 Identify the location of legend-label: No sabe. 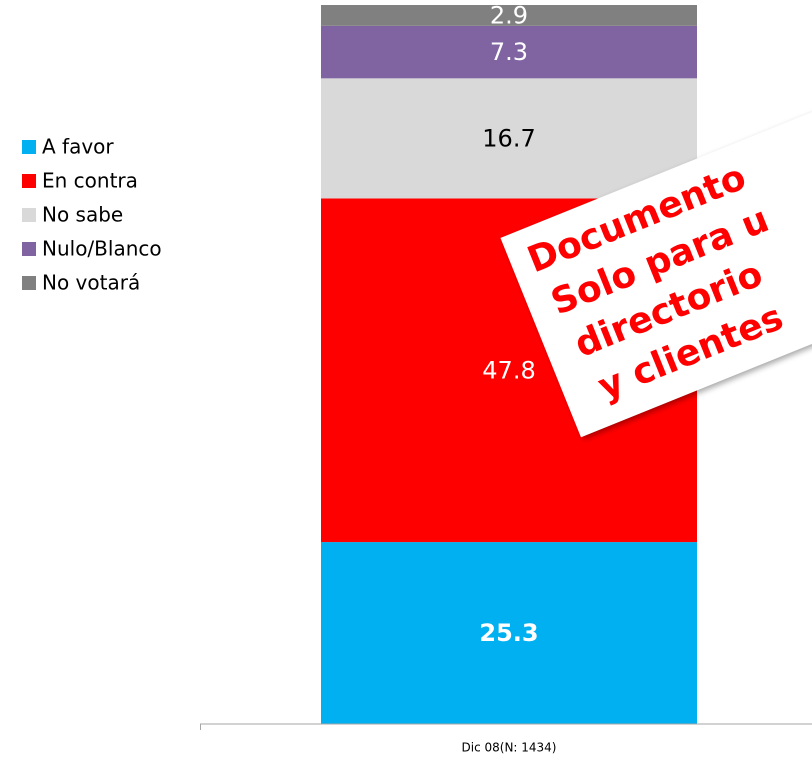
(82, 215).